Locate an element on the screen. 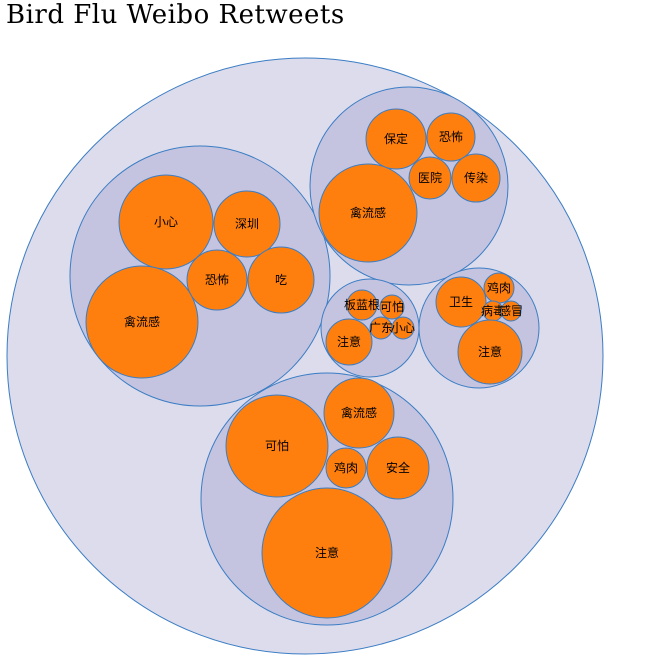  leaf-label: 安全 is located at coordinates (398, 467).